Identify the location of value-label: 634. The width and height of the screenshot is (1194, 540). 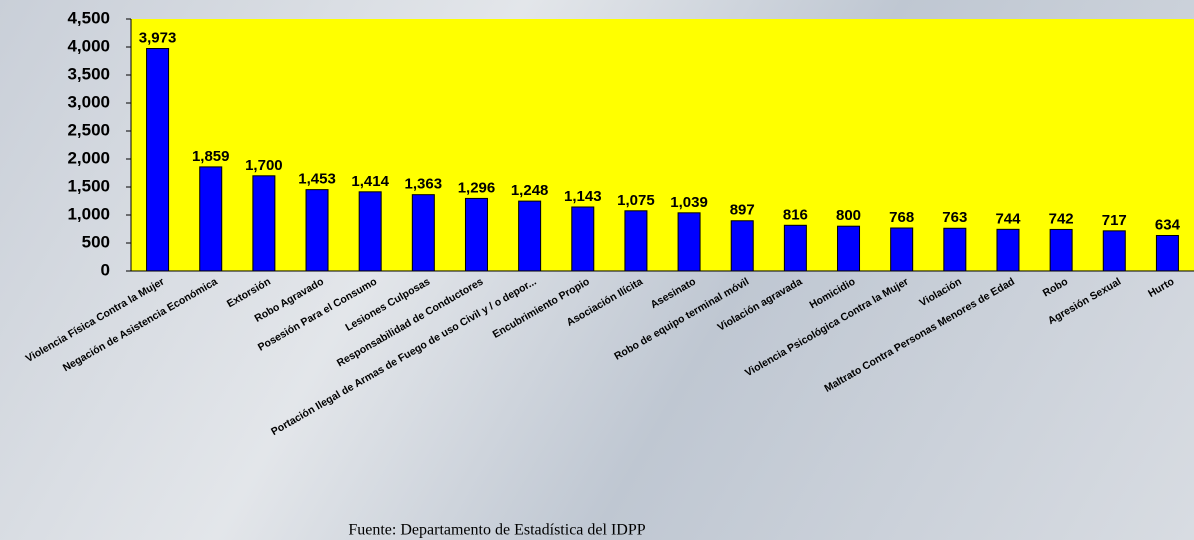
(1168, 224).